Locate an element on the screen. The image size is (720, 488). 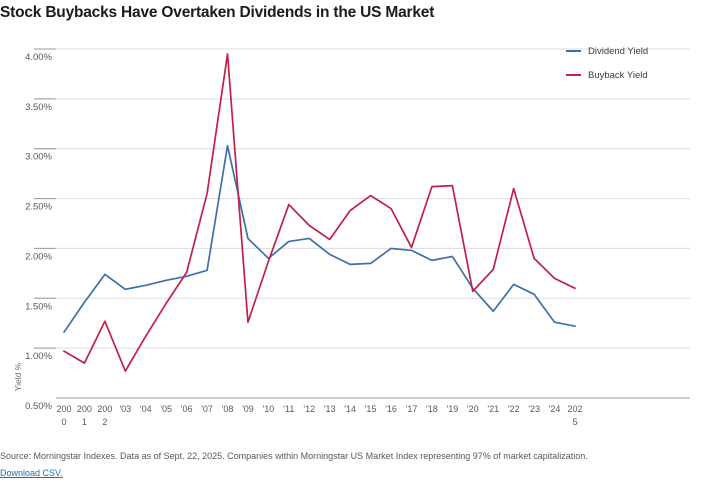
x-axis-tick-label: '07 is located at coordinates (207, 409).